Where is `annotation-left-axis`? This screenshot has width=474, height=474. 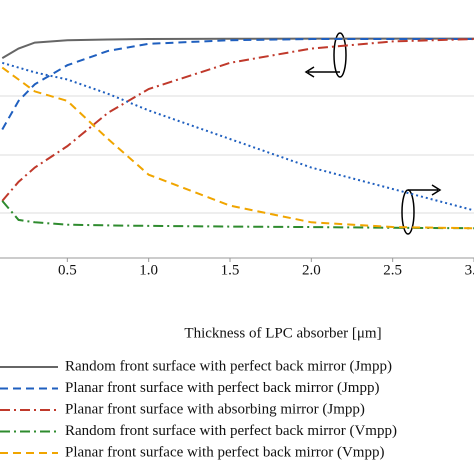
annotation-left-axis is located at coordinates (325, 55).